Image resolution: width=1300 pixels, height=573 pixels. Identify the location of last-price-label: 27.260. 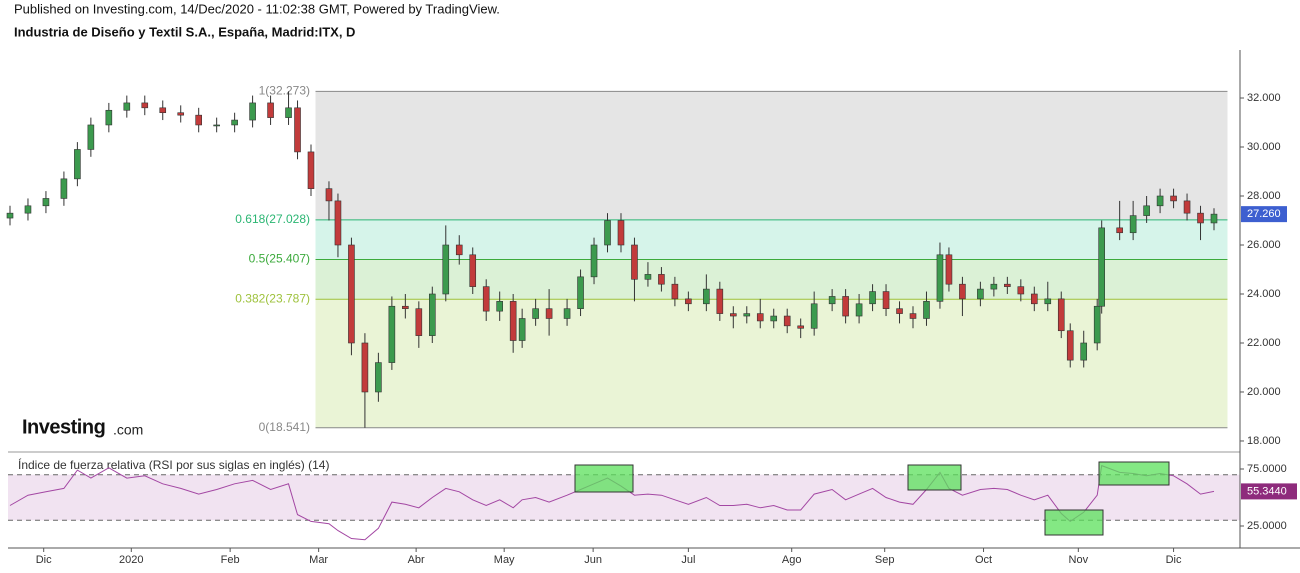
(1264, 214).